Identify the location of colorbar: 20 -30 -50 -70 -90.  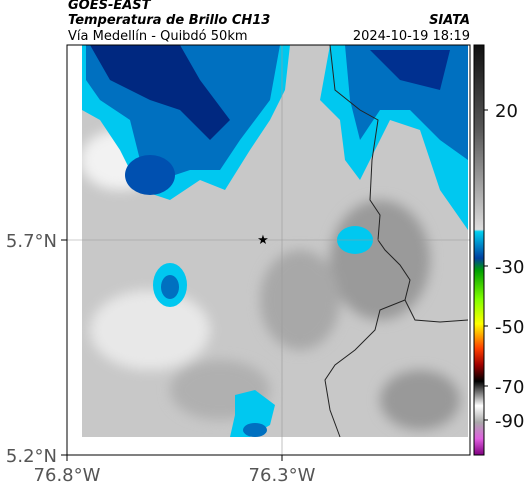
(498, 250).